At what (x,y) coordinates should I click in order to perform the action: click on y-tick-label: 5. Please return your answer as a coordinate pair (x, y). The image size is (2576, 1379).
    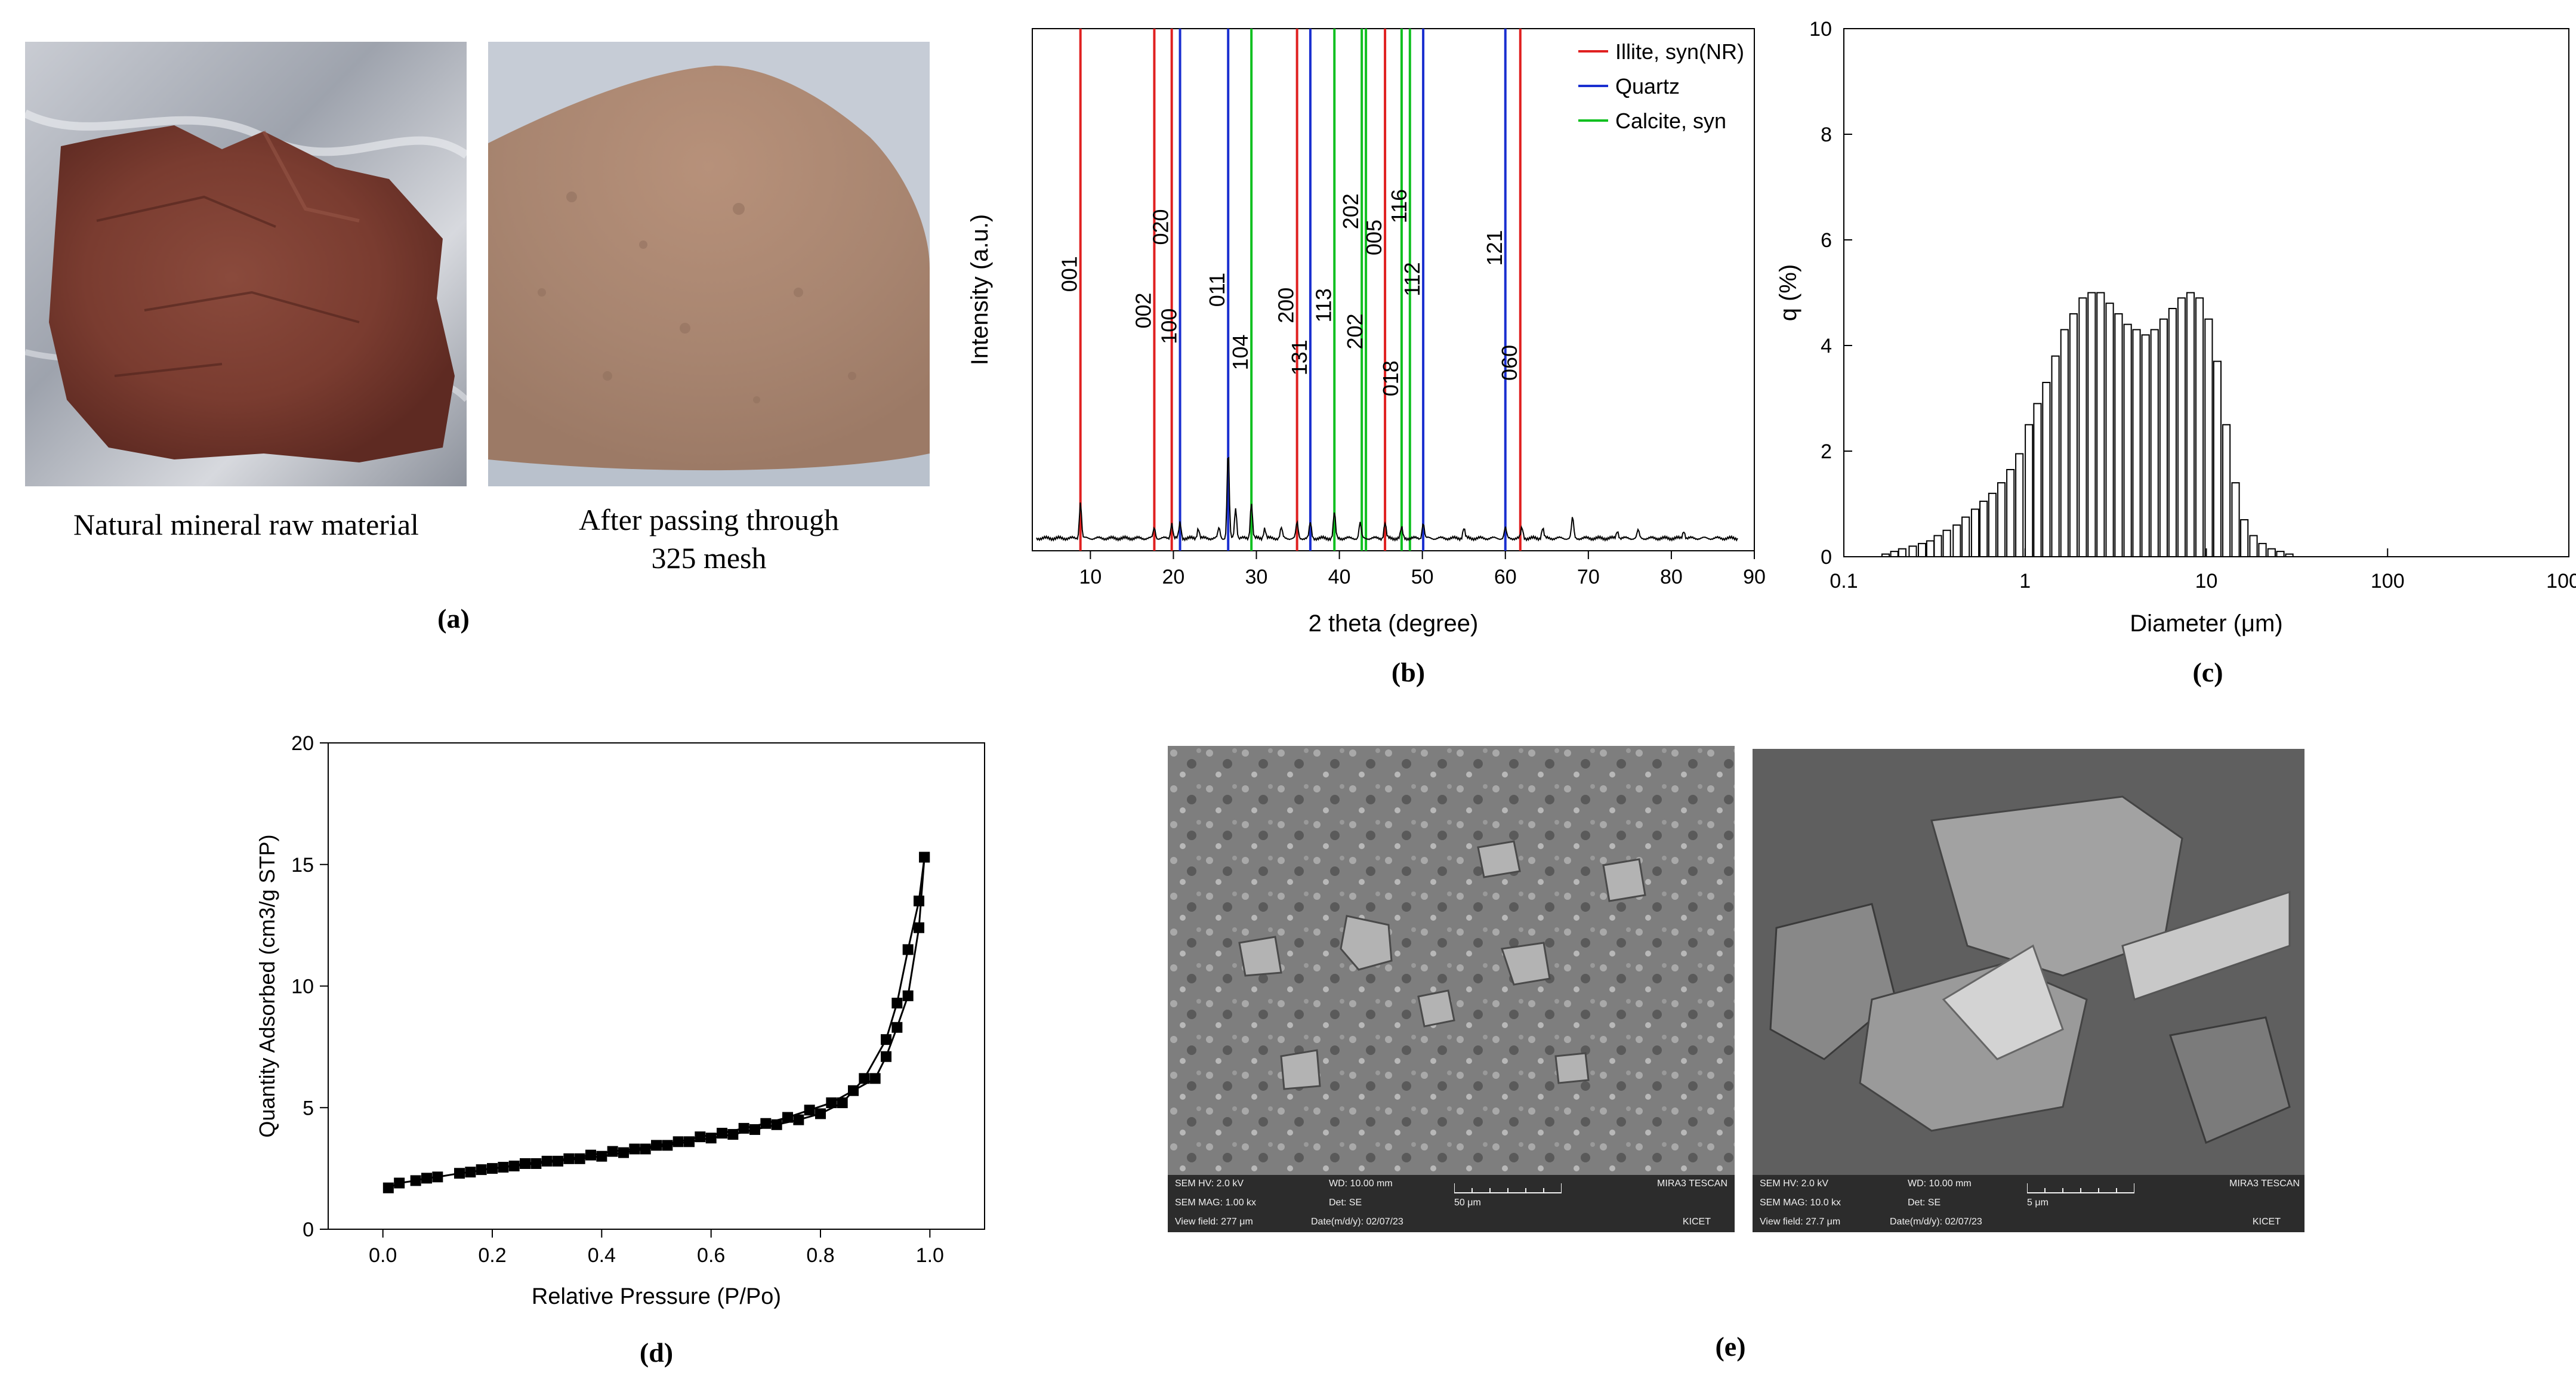
    Looking at the image, I should click on (309, 1108).